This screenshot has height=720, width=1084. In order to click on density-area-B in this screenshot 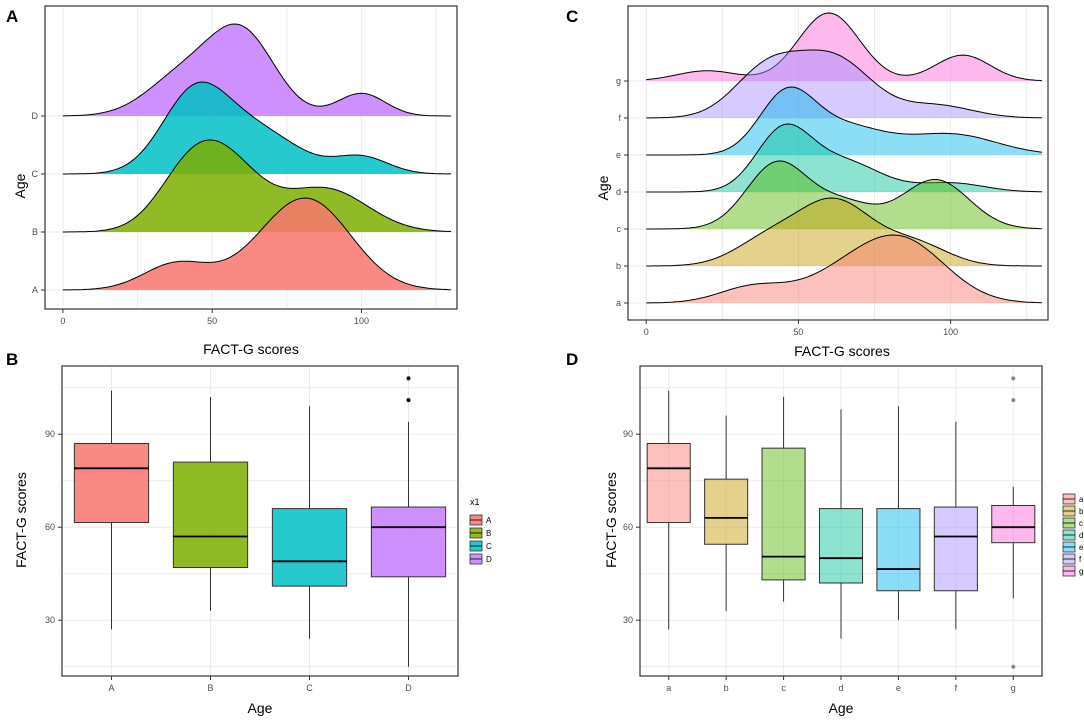, I will do `click(257, 186)`.